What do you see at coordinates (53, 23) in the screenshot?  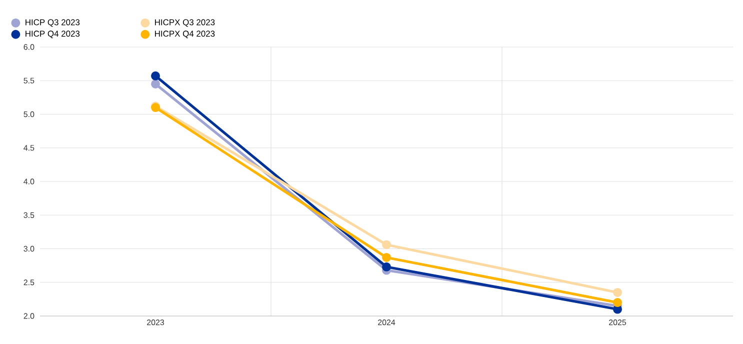 I see `legend-label: HICP Q3 2023` at bounding box center [53, 23].